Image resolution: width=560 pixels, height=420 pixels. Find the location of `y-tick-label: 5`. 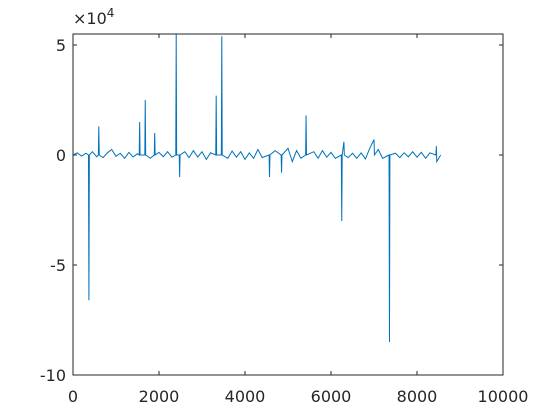

y-tick-label: 5 is located at coordinates (61, 45).